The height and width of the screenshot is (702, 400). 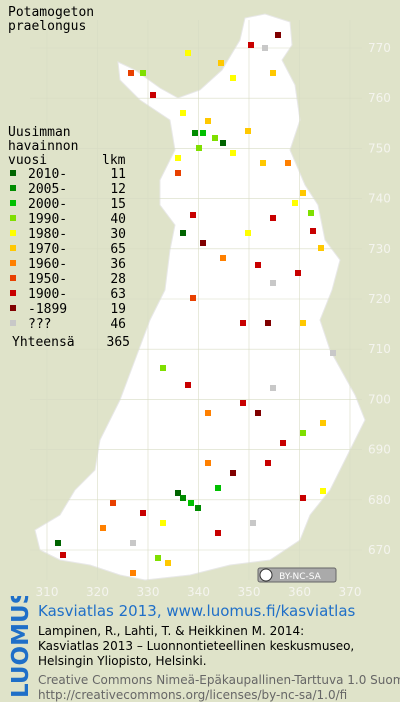 What do you see at coordinates (47, 204) in the screenshot?
I see `legend-label: 2000-` at bounding box center [47, 204].